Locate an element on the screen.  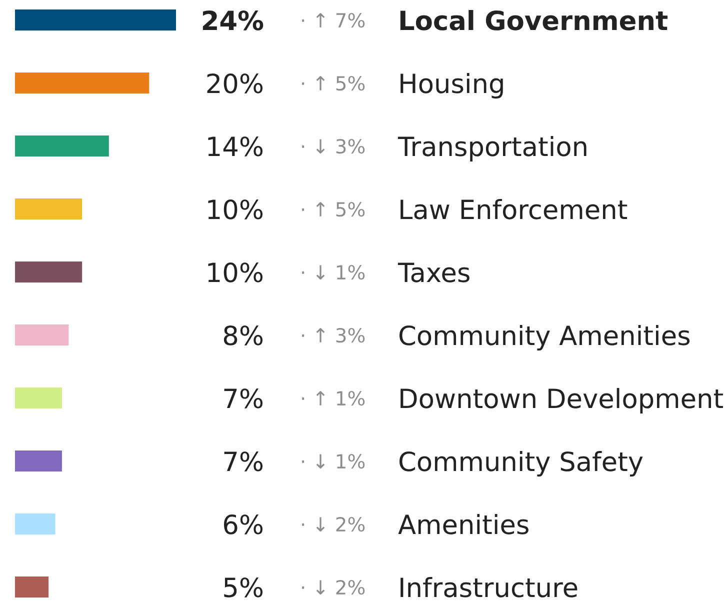
text: · ↑ 7% is located at coordinates (333, 20).